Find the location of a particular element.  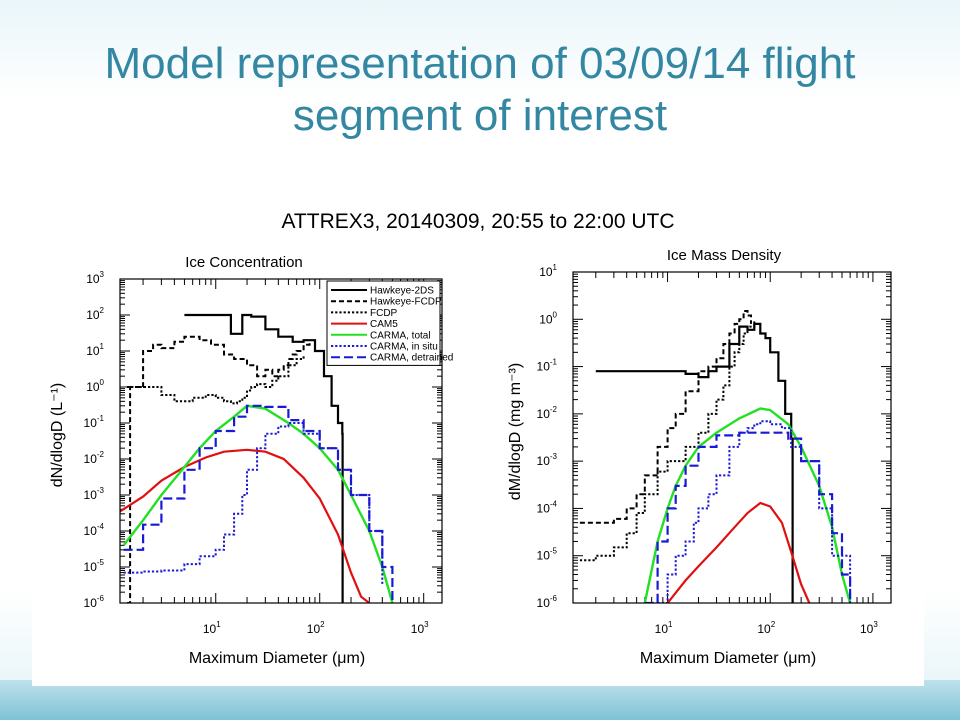

legend-label: Hawkeye-2DS is located at coordinates (402, 291).